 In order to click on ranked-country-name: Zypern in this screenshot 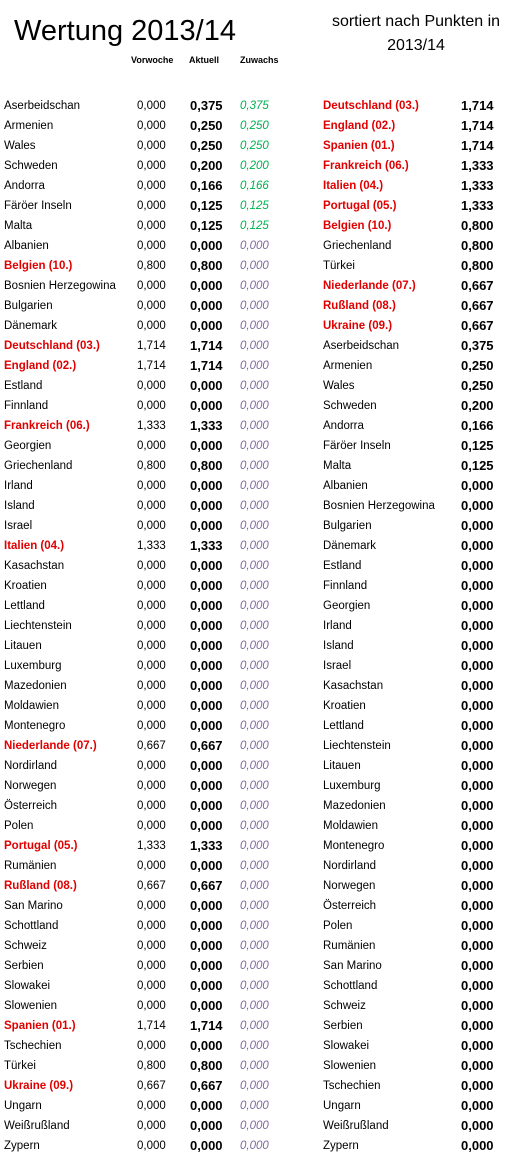, I will do `click(341, 1146)`.